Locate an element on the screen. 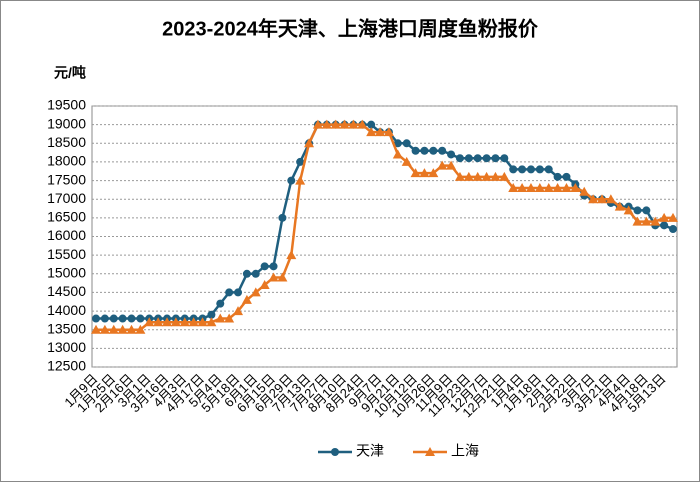  chart-title: 2023-2024年天津、上海港口周度鱼粉报价 is located at coordinates (350, 28).